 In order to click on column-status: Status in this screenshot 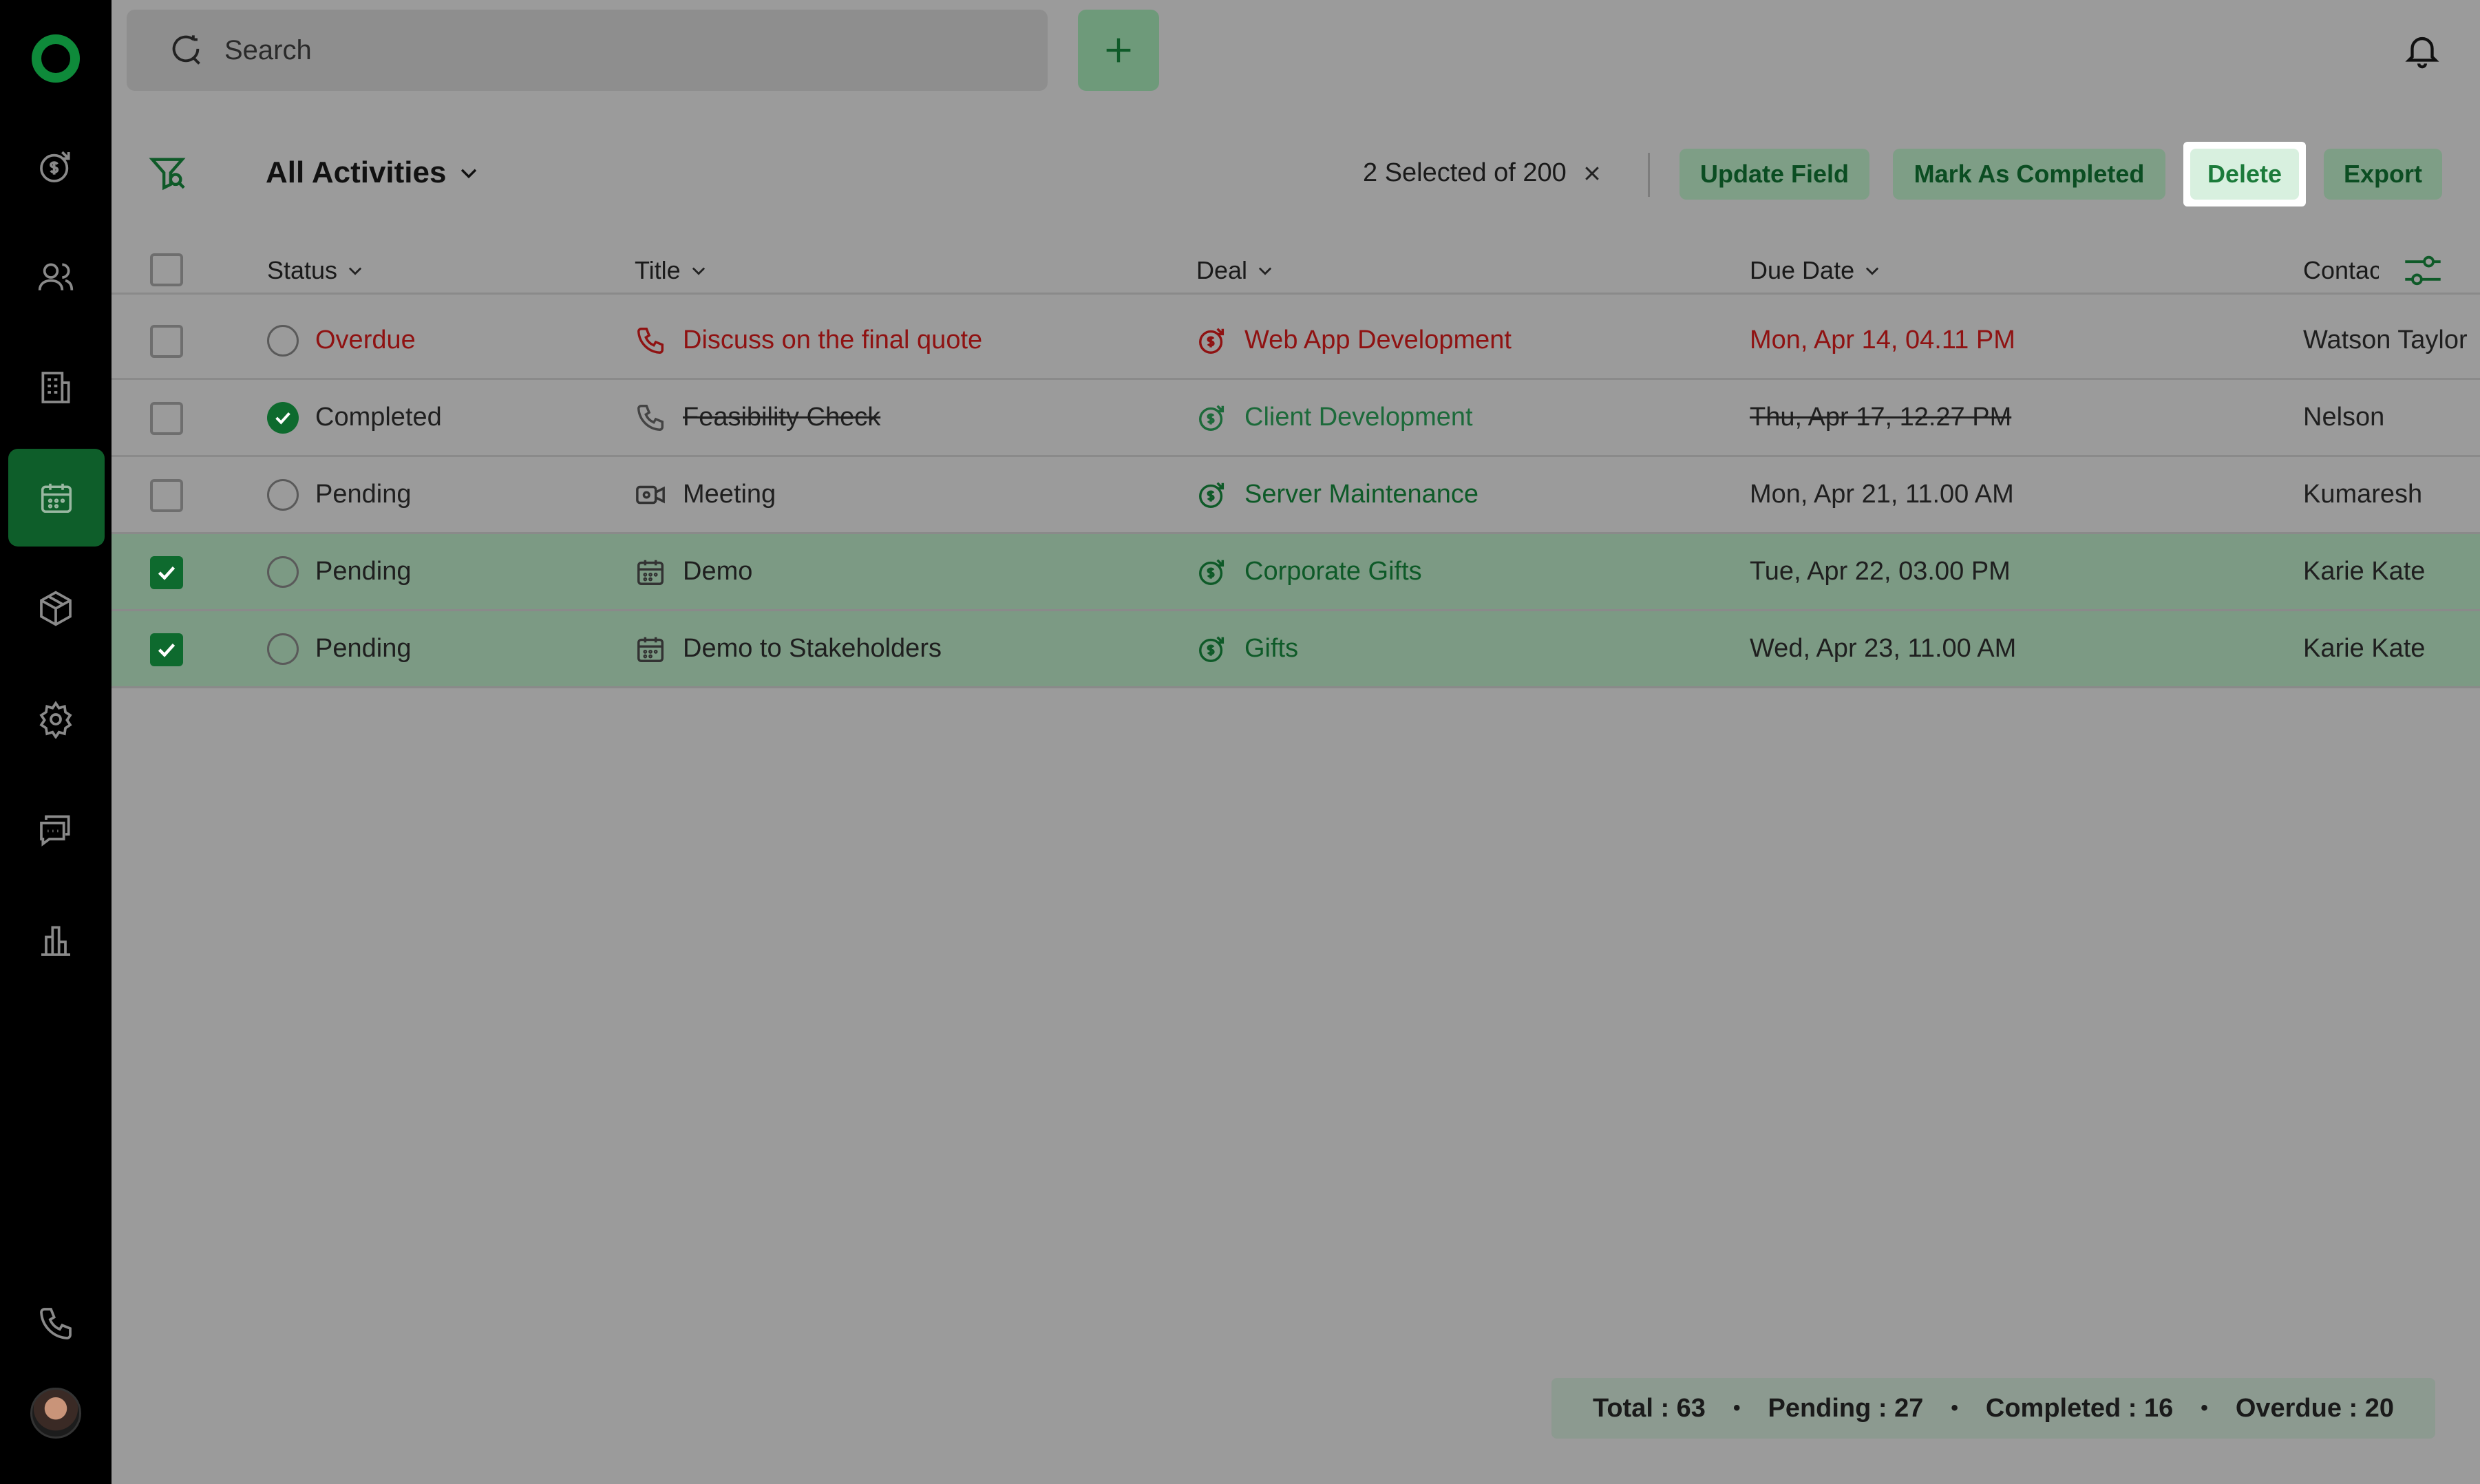, I will do `click(316, 270)`.